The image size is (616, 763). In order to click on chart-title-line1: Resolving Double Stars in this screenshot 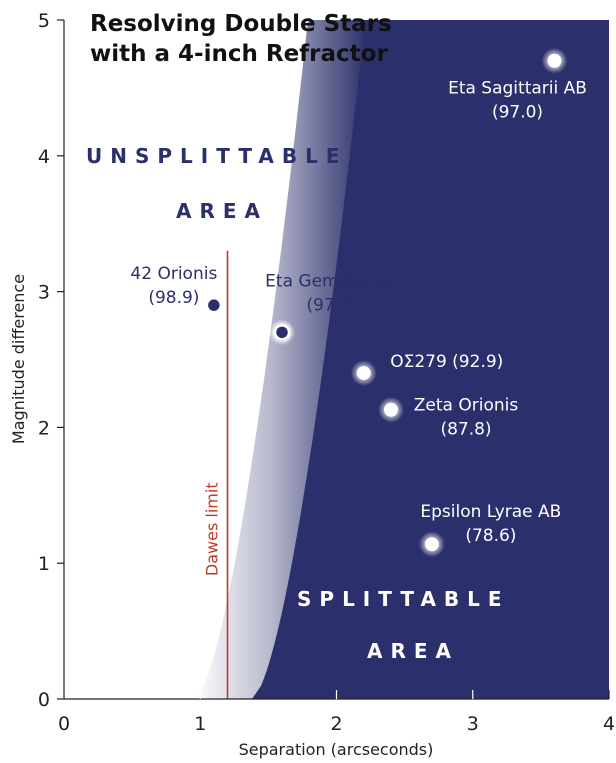, I will do `click(241, 24)`.